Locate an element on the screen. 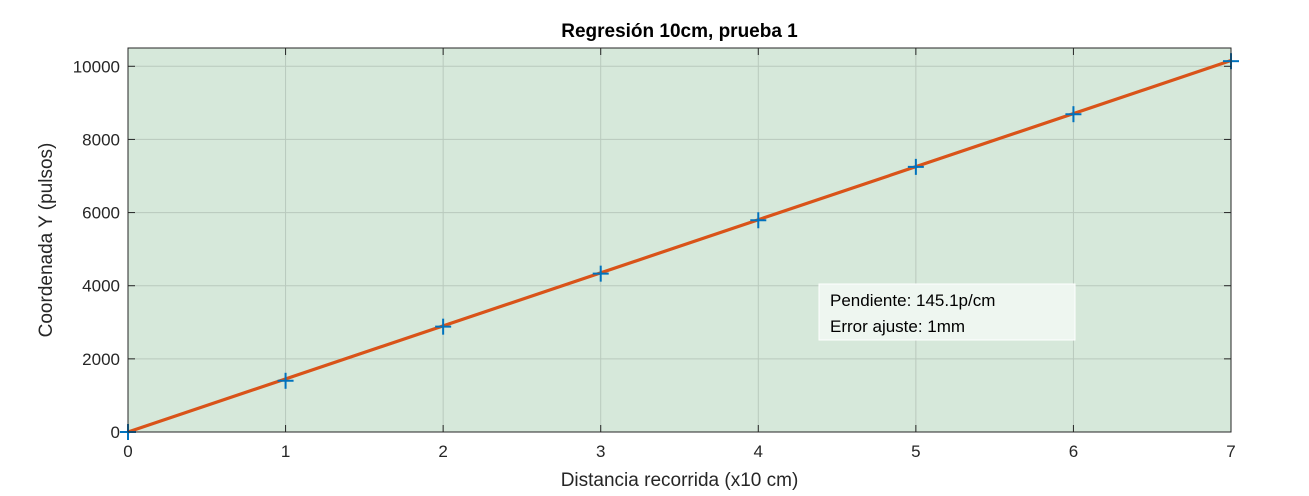 The height and width of the screenshot is (496, 1309). chart-title: Regresión 10cm, prueba 1 is located at coordinates (679, 31).